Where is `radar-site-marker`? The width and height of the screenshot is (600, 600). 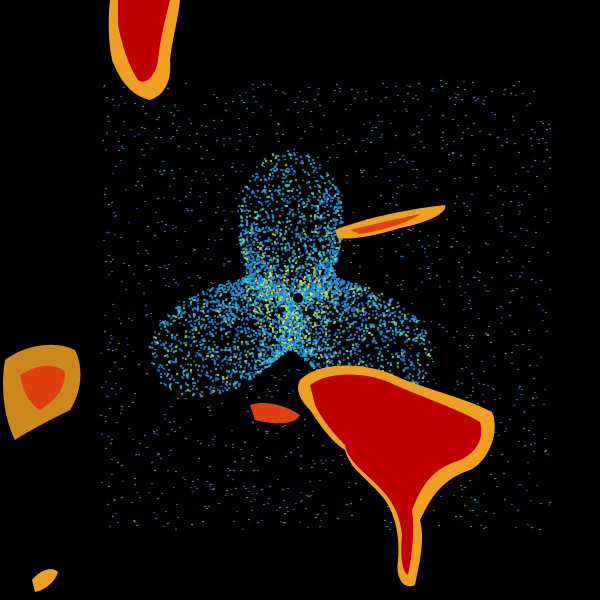 radar-site-marker is located at coordinates (298, 298).